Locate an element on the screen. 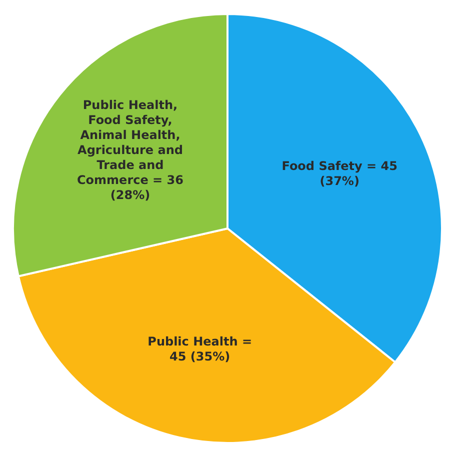 The height and width of the screenshot is (457, 455). slice-label: Food Safety = 45 (37%) is located at coordinates (340, 173).